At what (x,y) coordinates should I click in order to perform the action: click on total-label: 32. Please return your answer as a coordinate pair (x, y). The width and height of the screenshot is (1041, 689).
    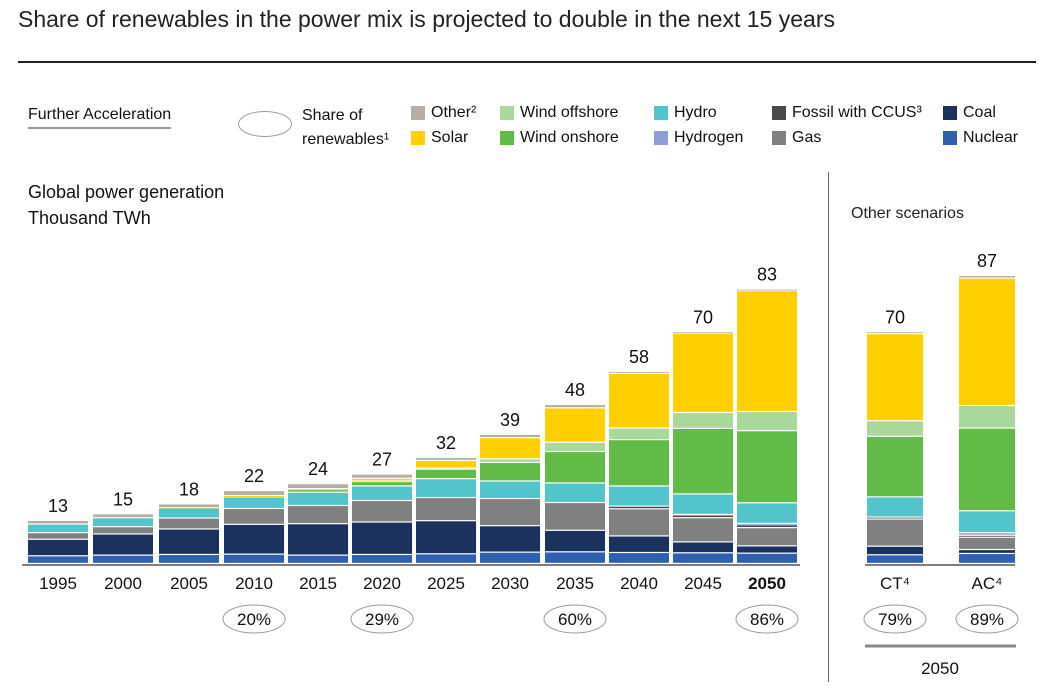
    Looking at the image, I should click on (446, 443).